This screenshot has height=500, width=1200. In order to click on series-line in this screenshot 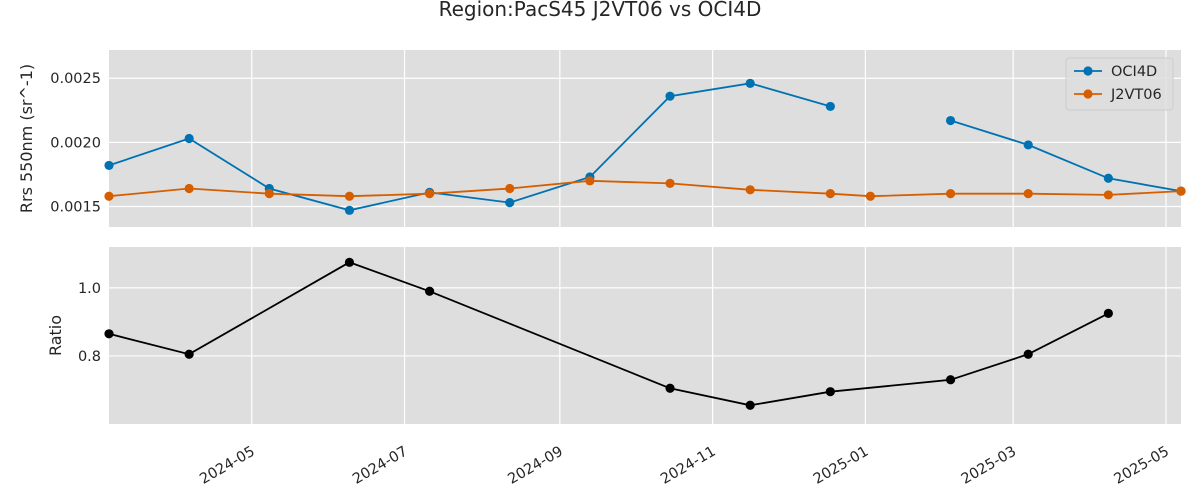, I will do `click(1066, 155)`.